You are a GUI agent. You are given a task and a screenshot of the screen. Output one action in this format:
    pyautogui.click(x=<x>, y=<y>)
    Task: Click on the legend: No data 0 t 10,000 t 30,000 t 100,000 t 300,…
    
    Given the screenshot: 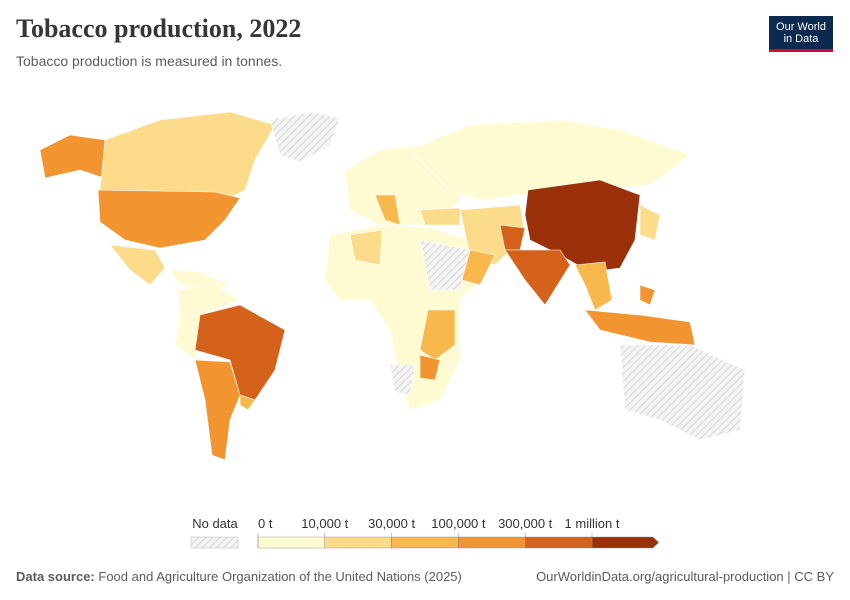 What is the action you would take?
    pyautogui.click(x=425, y=532)
    